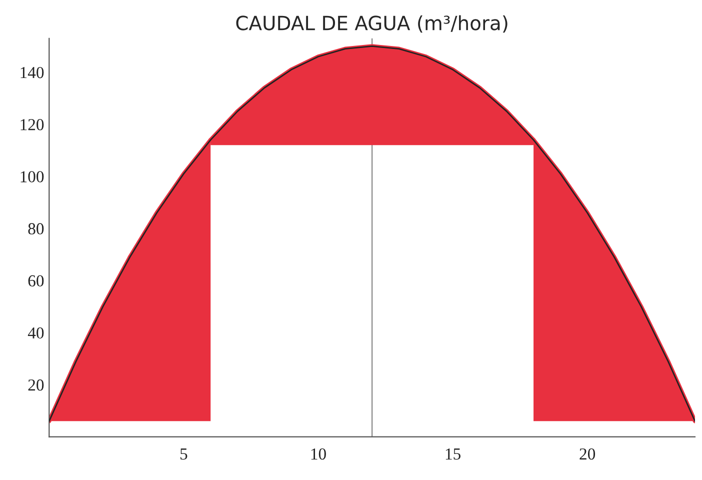  Describe the element at coordinates (32, 124) in the screenshot. I see `y-tick-label: 120` at that location.